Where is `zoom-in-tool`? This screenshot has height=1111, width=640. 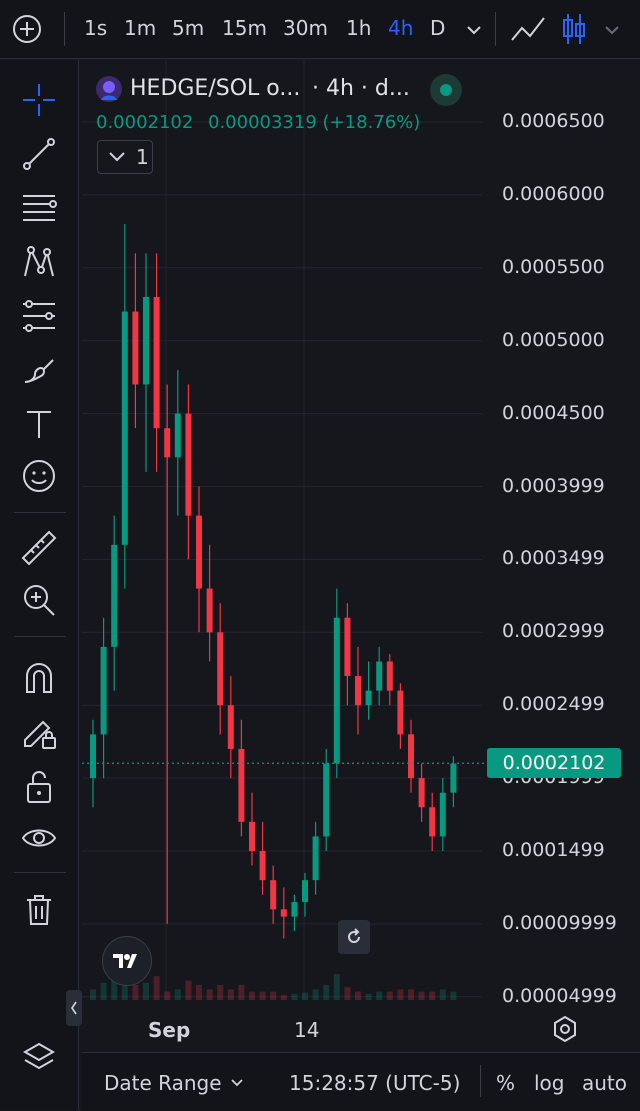
zoom-in-tool is located at coordinates (39, 600).